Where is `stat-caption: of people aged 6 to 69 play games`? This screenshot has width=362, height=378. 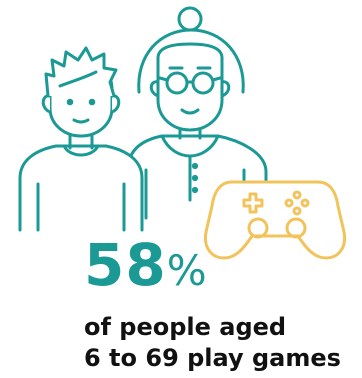 stat-caption: of people aged 6 to 69 play games is located at coordinates (212, 343).